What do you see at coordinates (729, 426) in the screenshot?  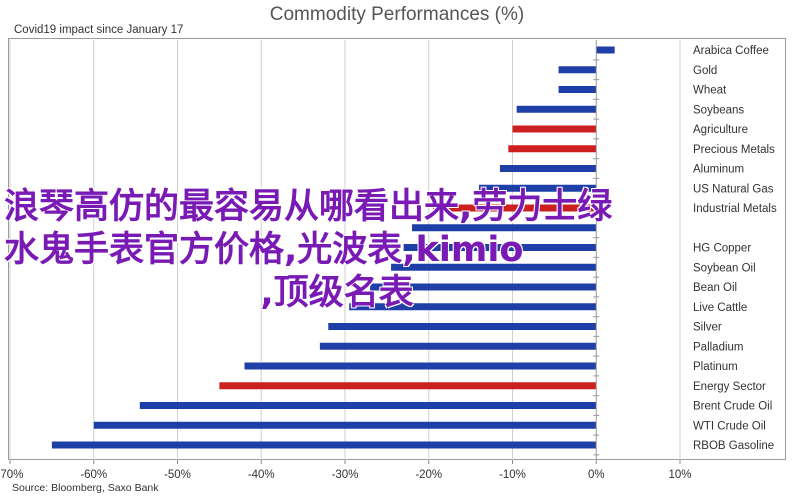 I see `category-label: WTI Crude Oil` at bounding box center [729, 426].